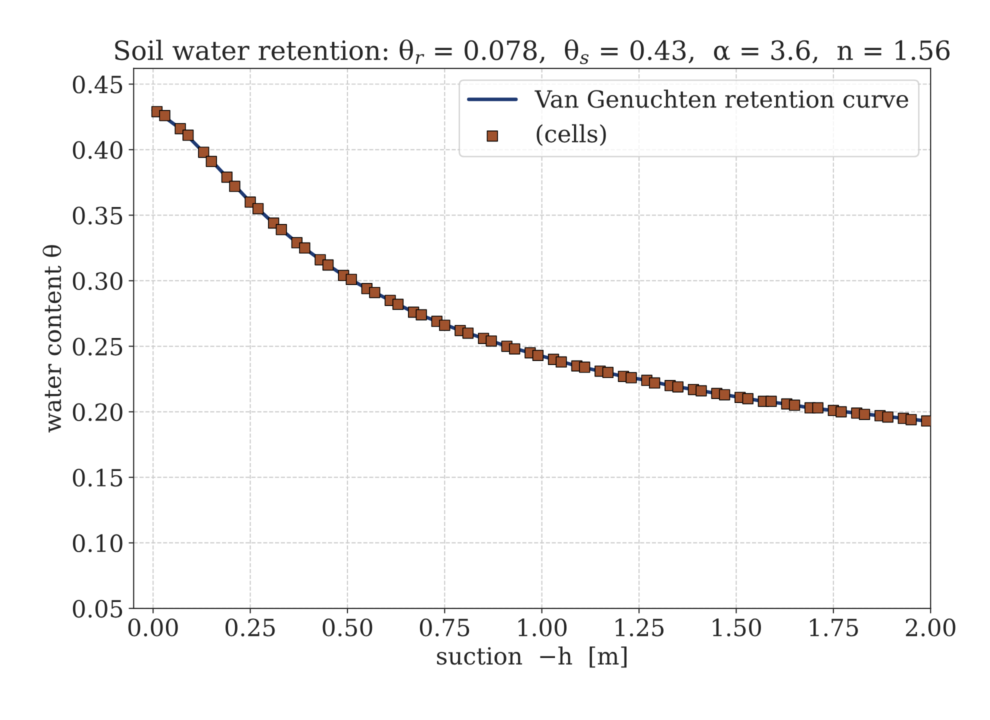 The image size is (990, 720). I want to click on x-tick-label: 1.75, so click(834, 627).